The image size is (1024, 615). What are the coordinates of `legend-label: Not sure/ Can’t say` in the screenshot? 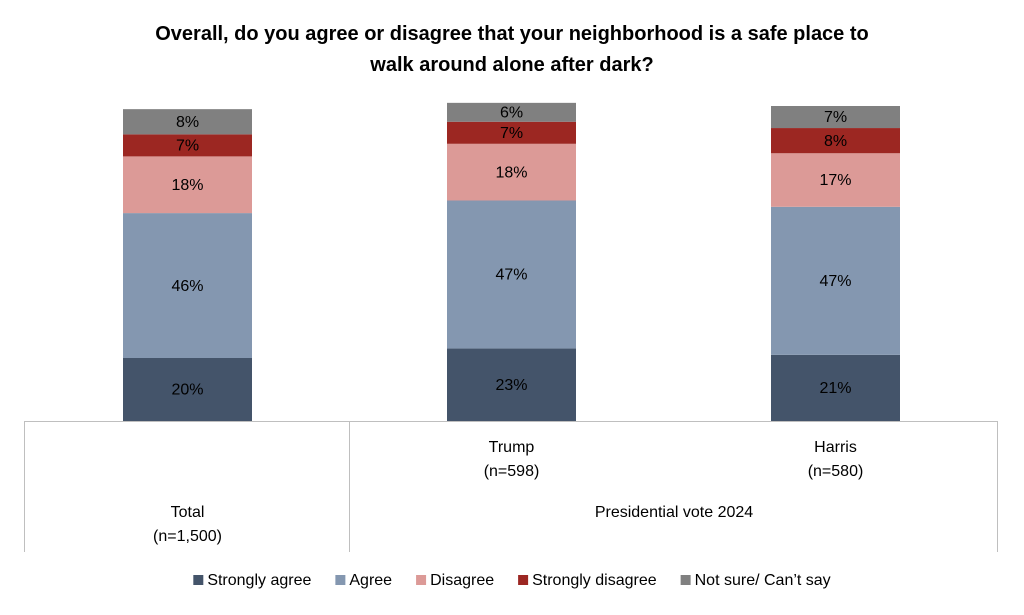 It's located at (763, 580).